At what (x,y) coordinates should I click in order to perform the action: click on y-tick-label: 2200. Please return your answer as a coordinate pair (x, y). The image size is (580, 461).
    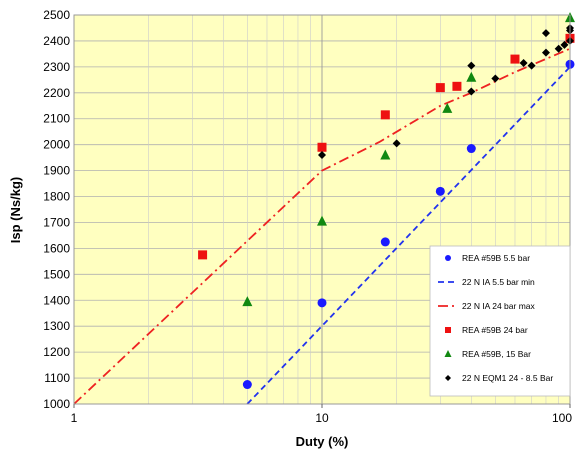
    Looking at the image, I should click on (56, 93).